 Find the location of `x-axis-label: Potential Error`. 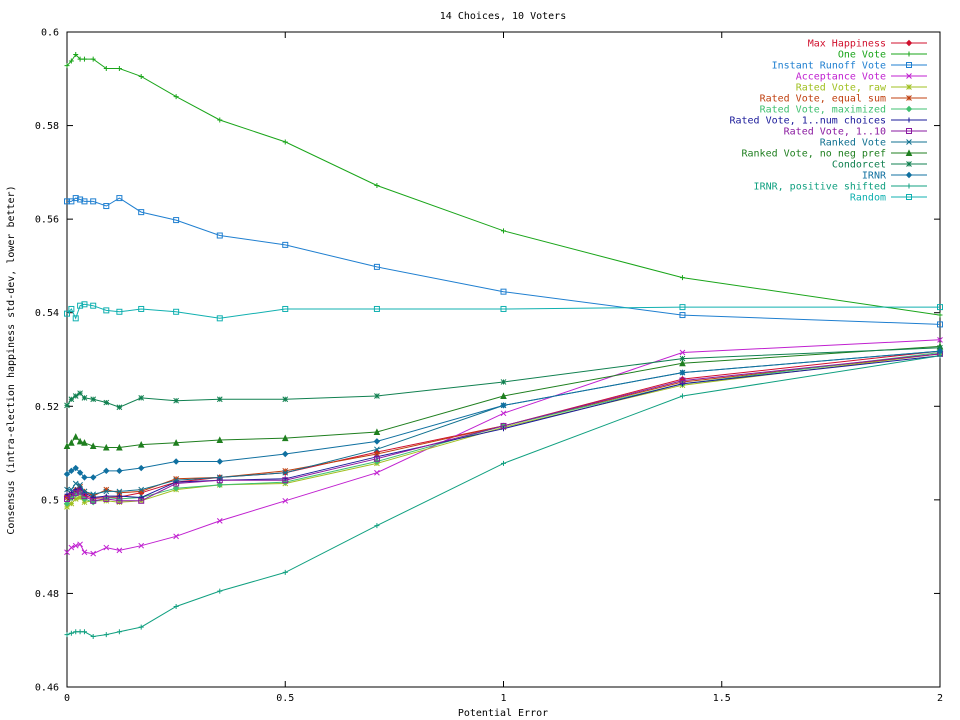

x-axis-label: Potential Error is located at coordinates (503, 713).